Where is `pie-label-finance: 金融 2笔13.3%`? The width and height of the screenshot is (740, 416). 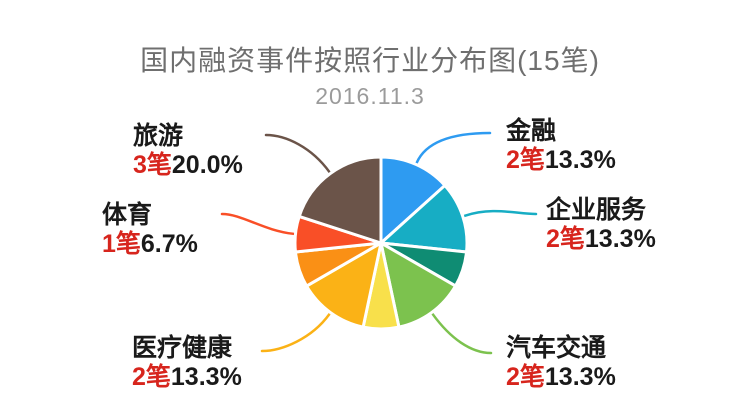 pie-label-finance: 金融 2笔13.3% is located at coordinates (561, 146).